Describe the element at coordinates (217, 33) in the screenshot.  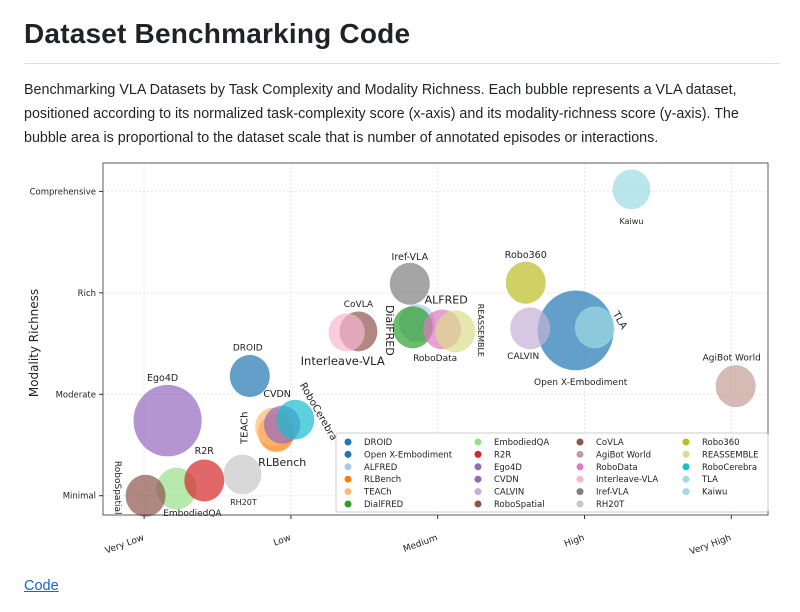
I see `page-title: Dataset Benchmarking Code` at that location.